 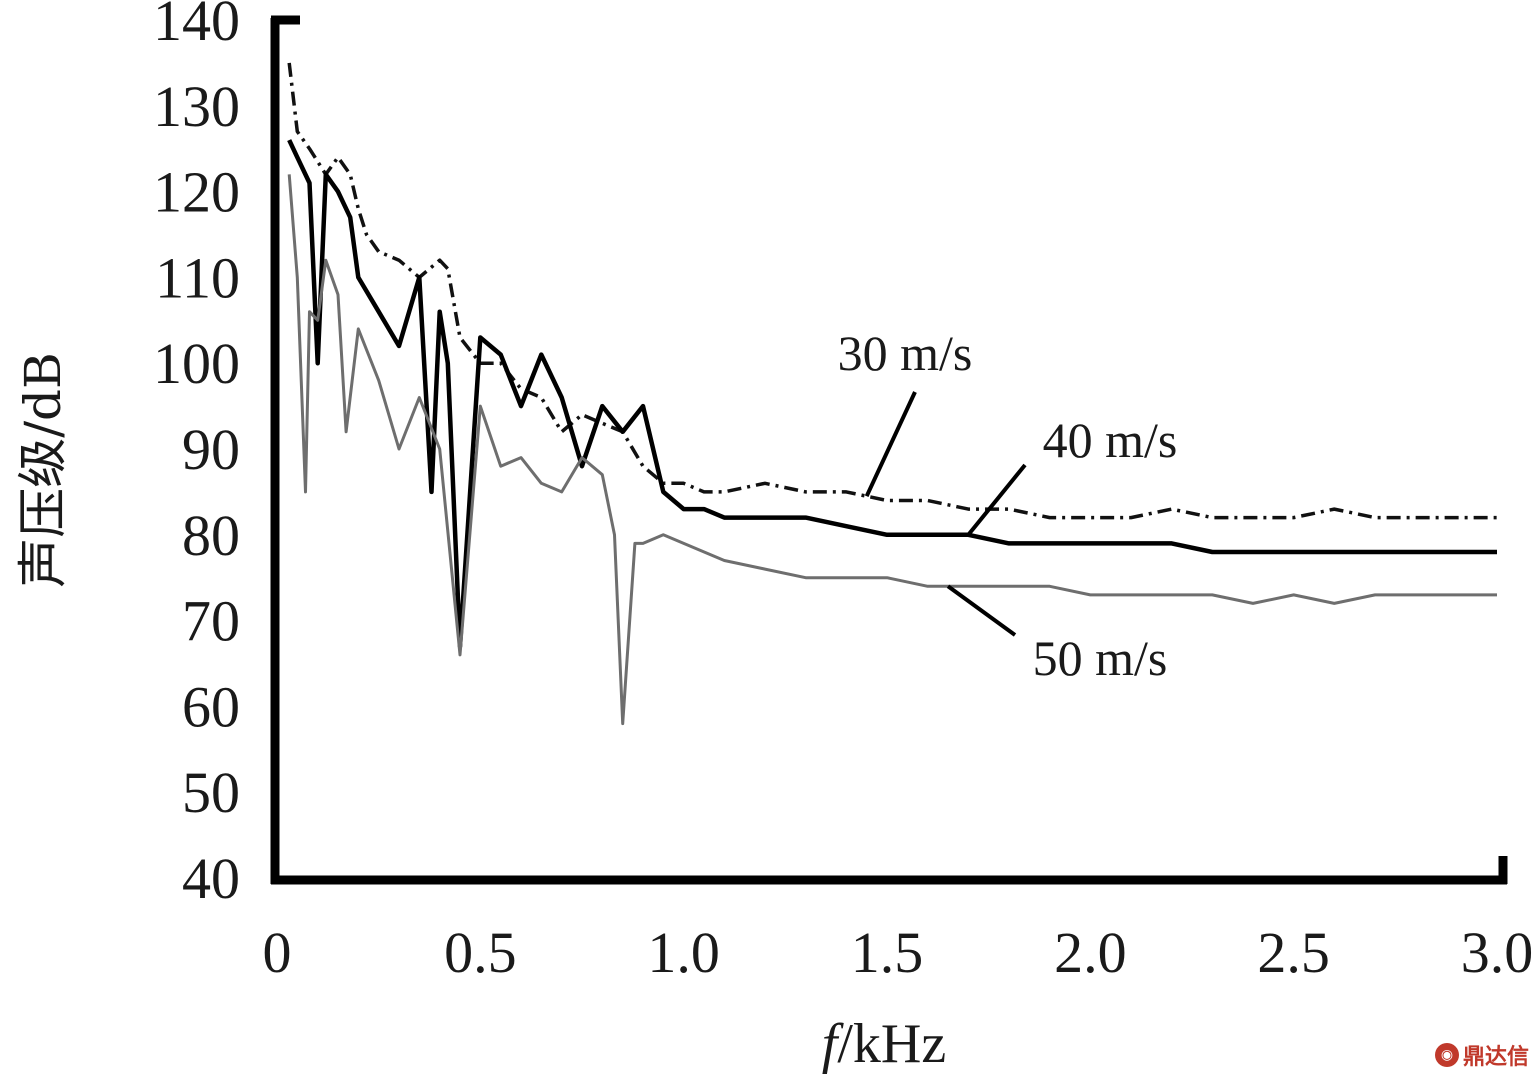 I want to click on y-tick-label: 120, so click(x=196, y=192).